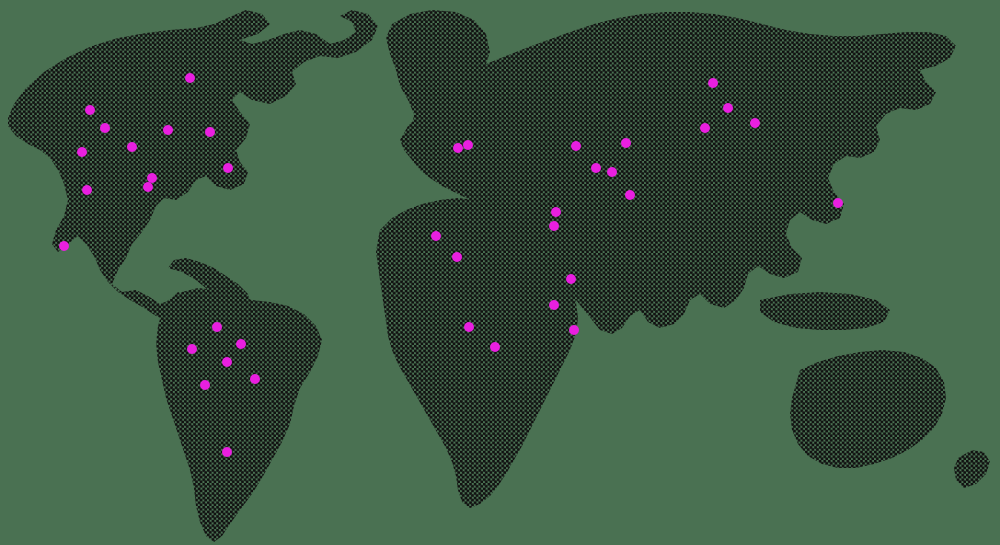 The image size is (1000, 545). What do you see at coordinates (152, 178) in the screenshot?
I see `marker-canada-ontario` at bounding box center [152, 178].